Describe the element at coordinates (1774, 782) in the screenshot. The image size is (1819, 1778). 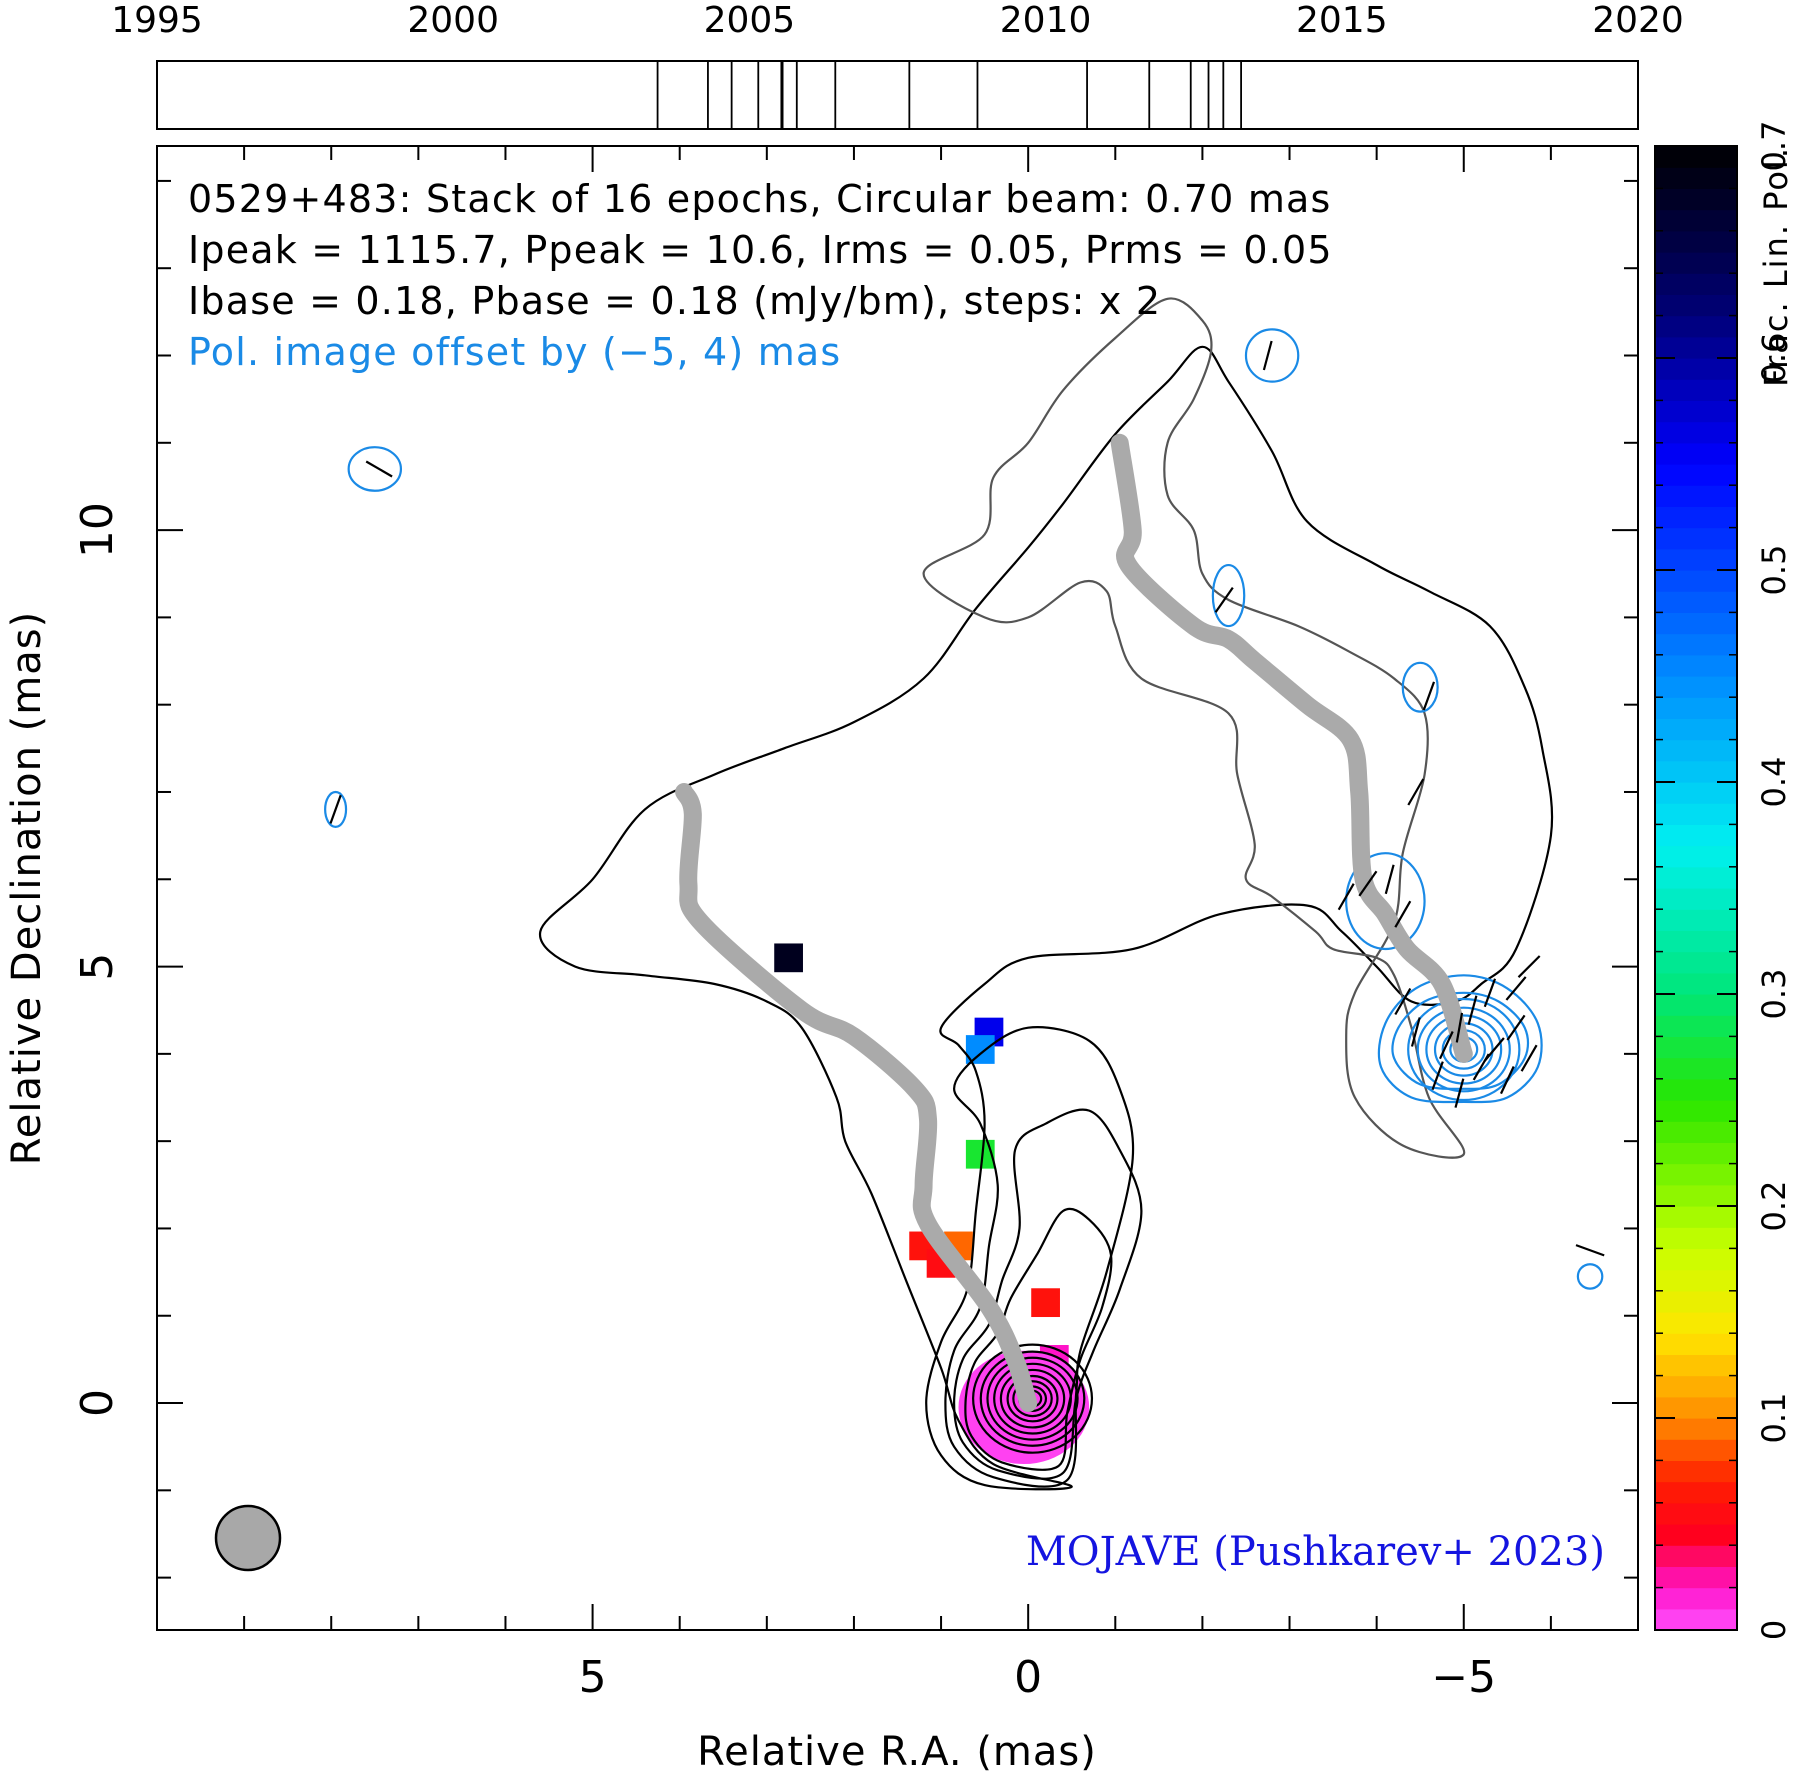
I see `colorbar-tick-label: 0.4` at that location.